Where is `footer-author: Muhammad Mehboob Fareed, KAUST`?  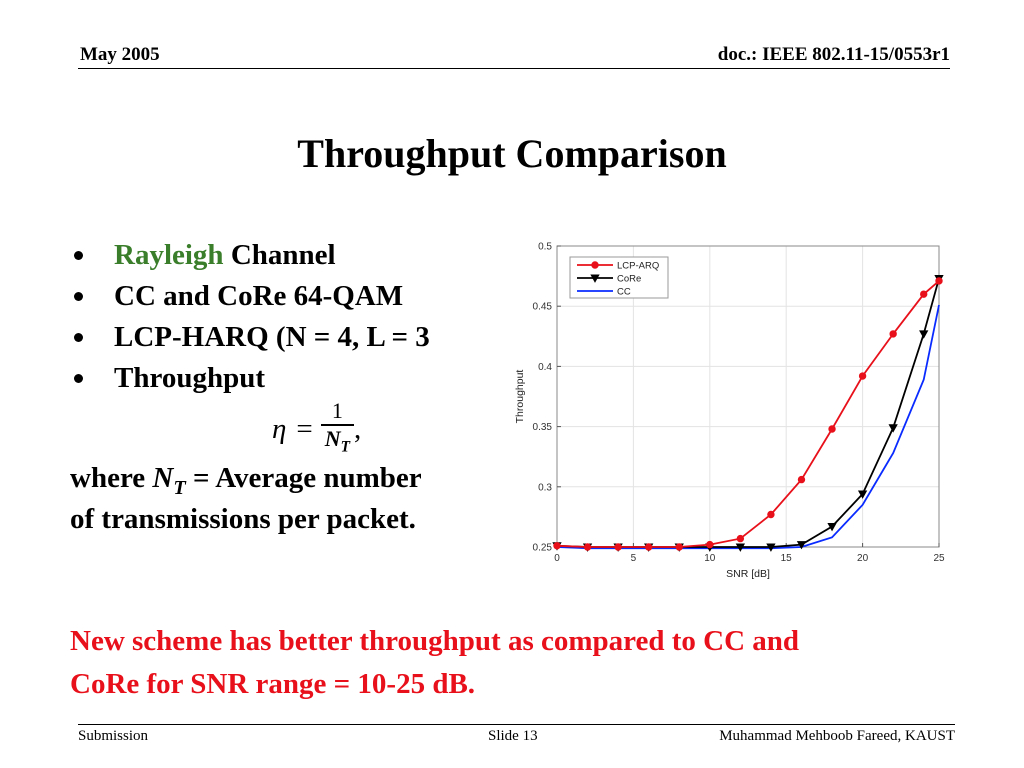 footer-author: Muhammad Mehboob Fareed, KAUST is located at coordinates (837, 736).